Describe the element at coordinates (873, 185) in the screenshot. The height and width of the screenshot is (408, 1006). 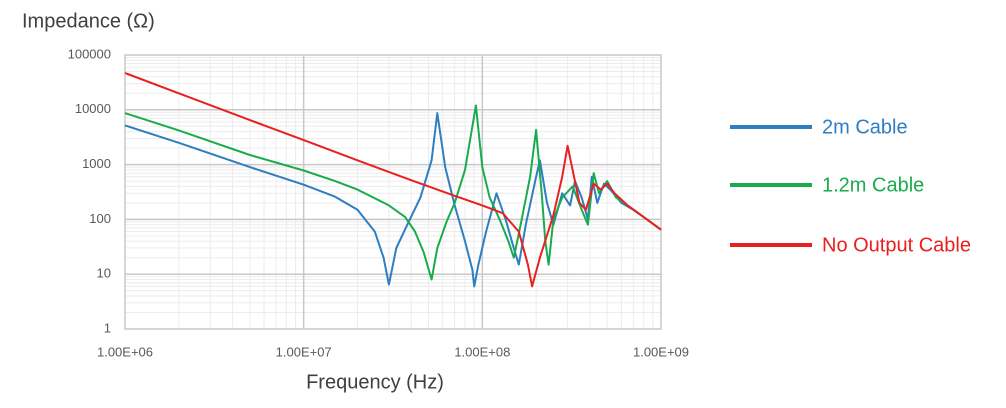
I see `legend-label: 1.2m Cable` at that location.